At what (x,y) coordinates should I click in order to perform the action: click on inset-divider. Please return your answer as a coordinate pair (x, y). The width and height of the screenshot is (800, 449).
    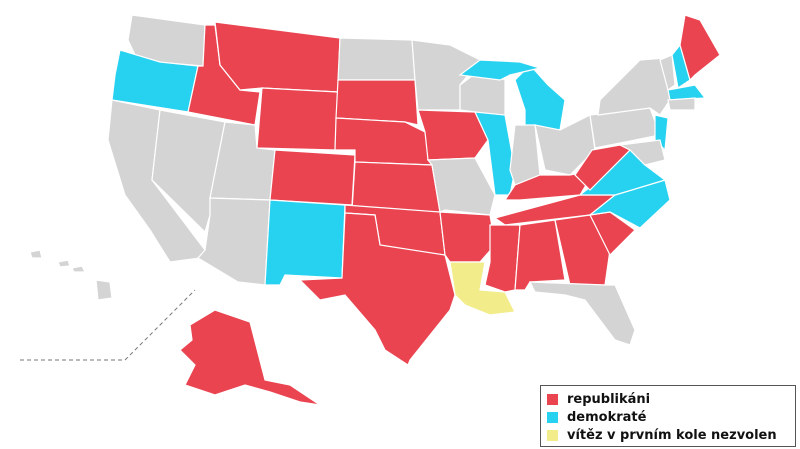
    Looking at the image, I should click on (108, 325).